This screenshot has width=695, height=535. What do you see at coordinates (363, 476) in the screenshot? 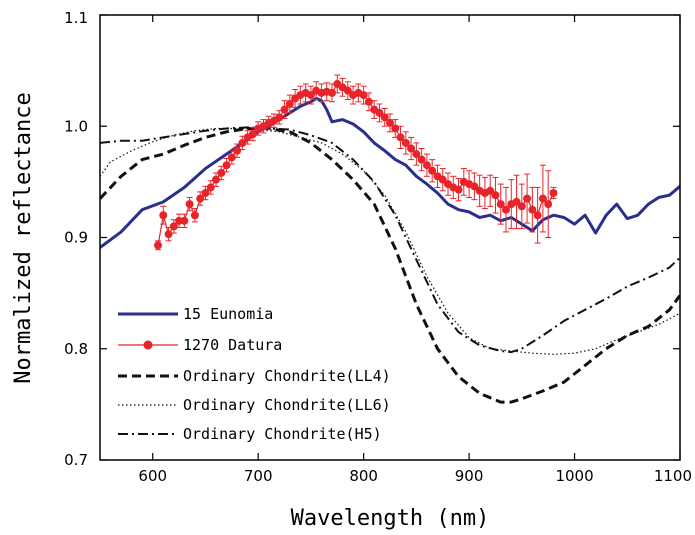
I see `x-tick-label: 800` at bounding box center [363, 476].